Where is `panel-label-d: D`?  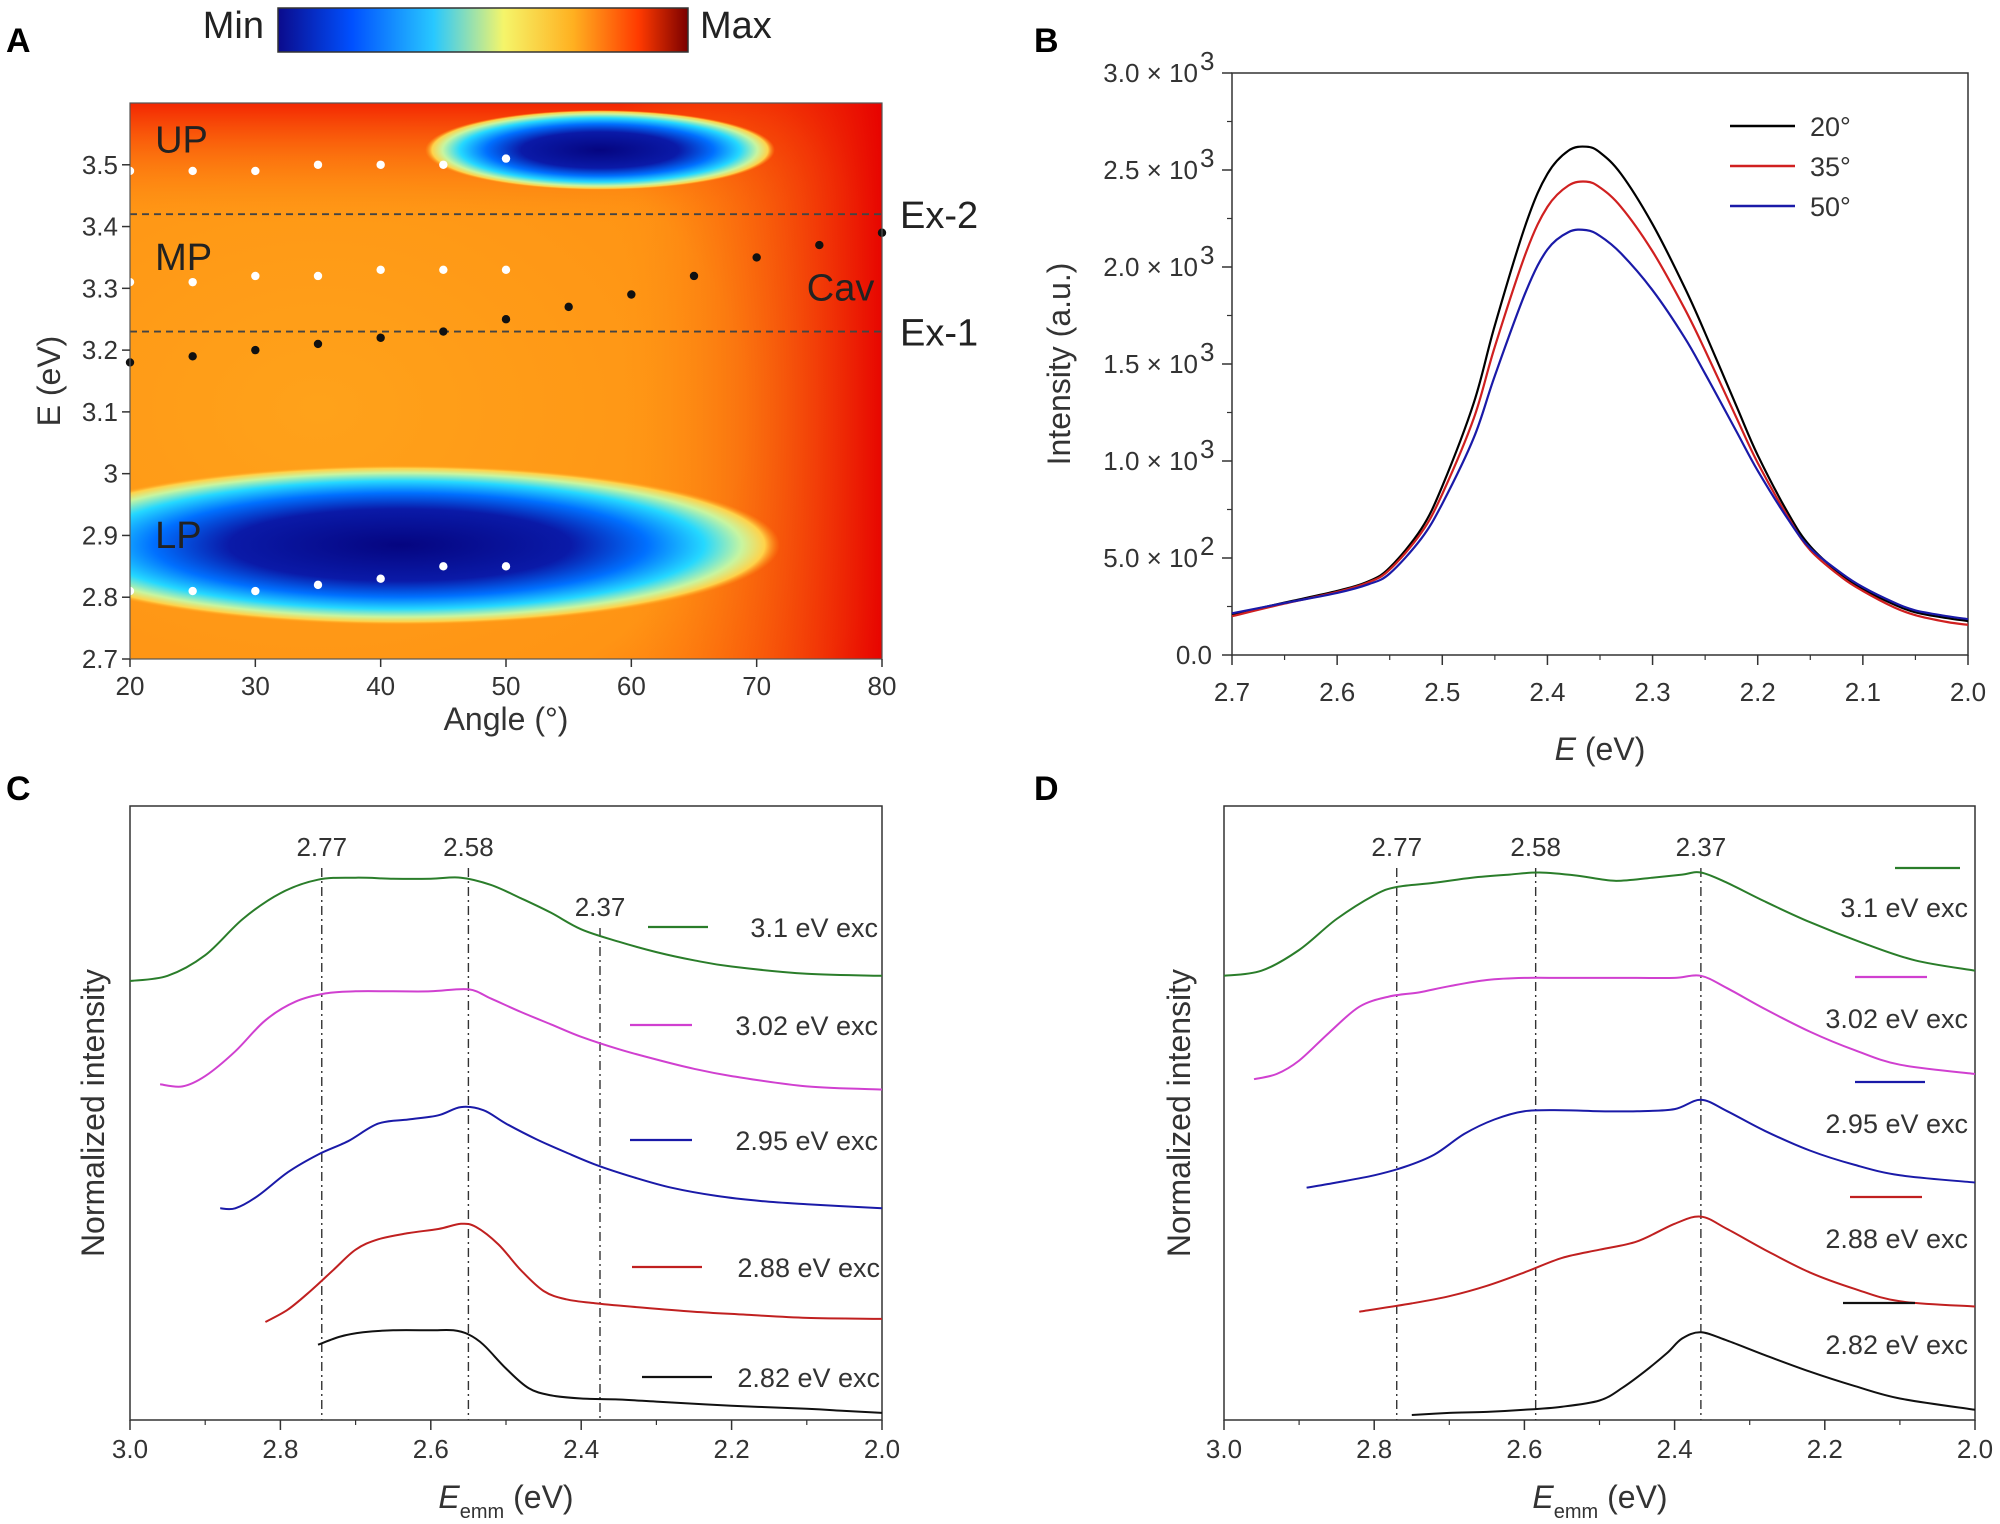
panel-label-d: D is located at coordinates (1046, 789).